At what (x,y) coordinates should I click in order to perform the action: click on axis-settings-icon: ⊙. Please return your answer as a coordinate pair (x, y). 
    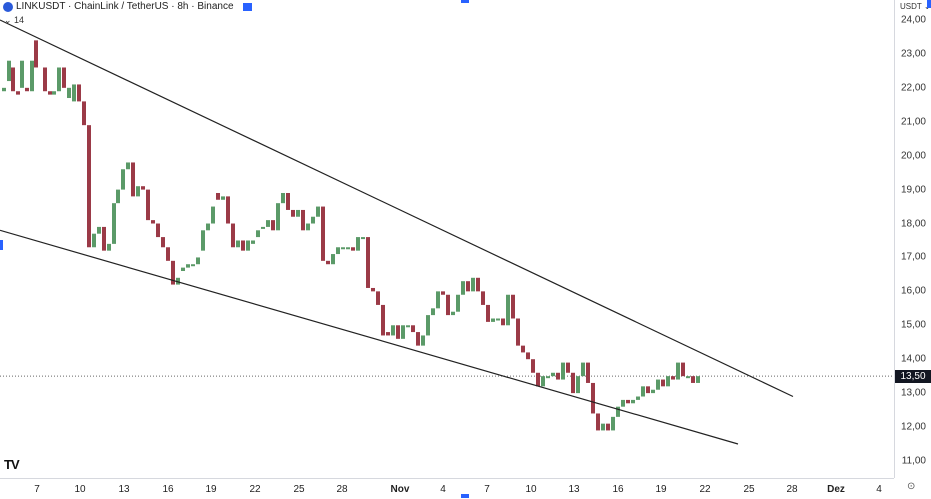
    Looking at the image, I should click on (911, 486).